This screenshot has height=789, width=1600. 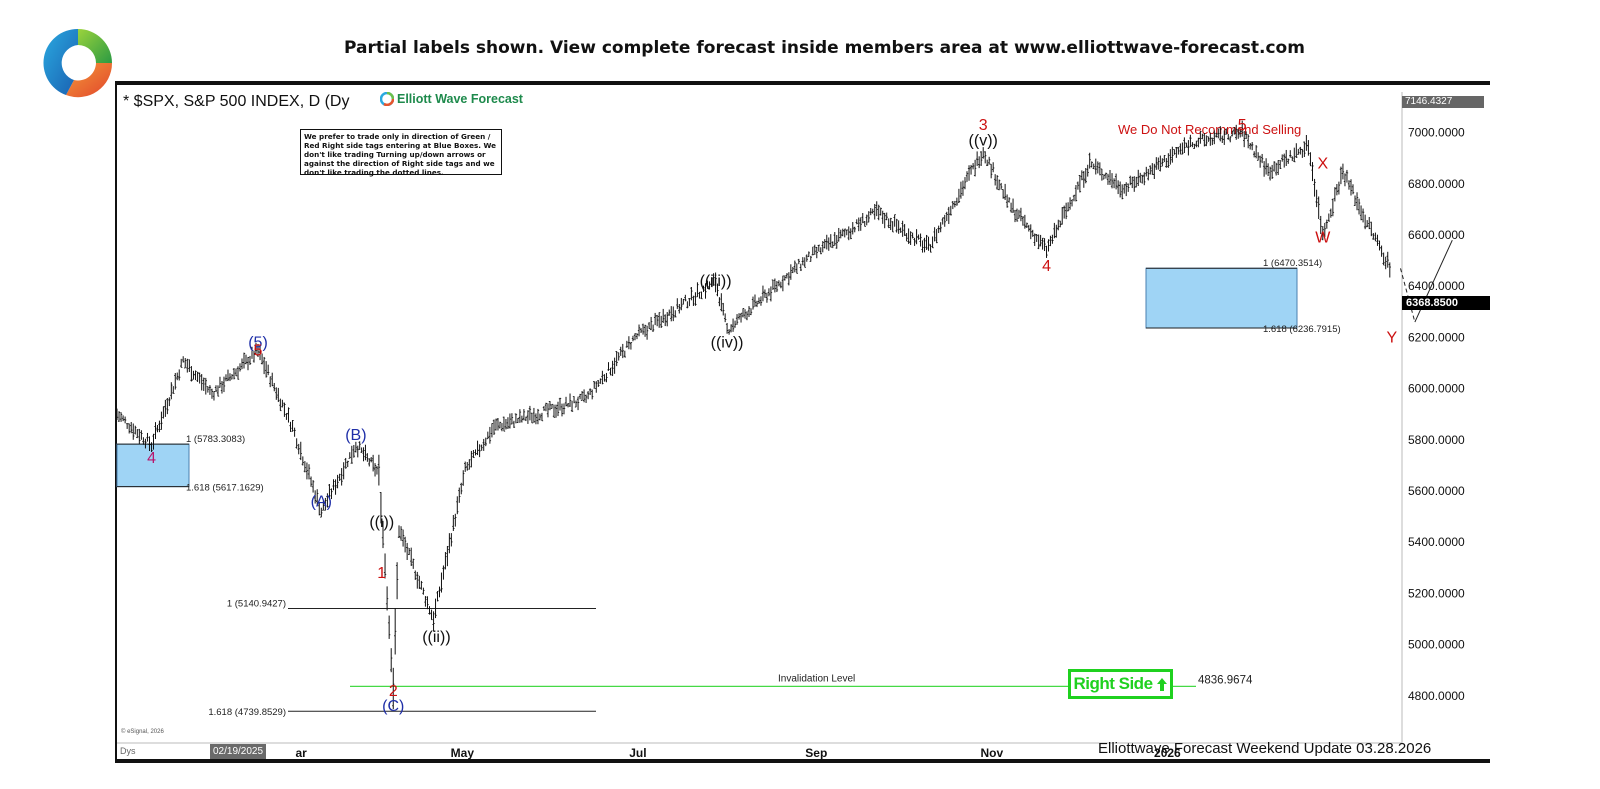 I want to click on projection-dashed, so click(x=1408, y=295).